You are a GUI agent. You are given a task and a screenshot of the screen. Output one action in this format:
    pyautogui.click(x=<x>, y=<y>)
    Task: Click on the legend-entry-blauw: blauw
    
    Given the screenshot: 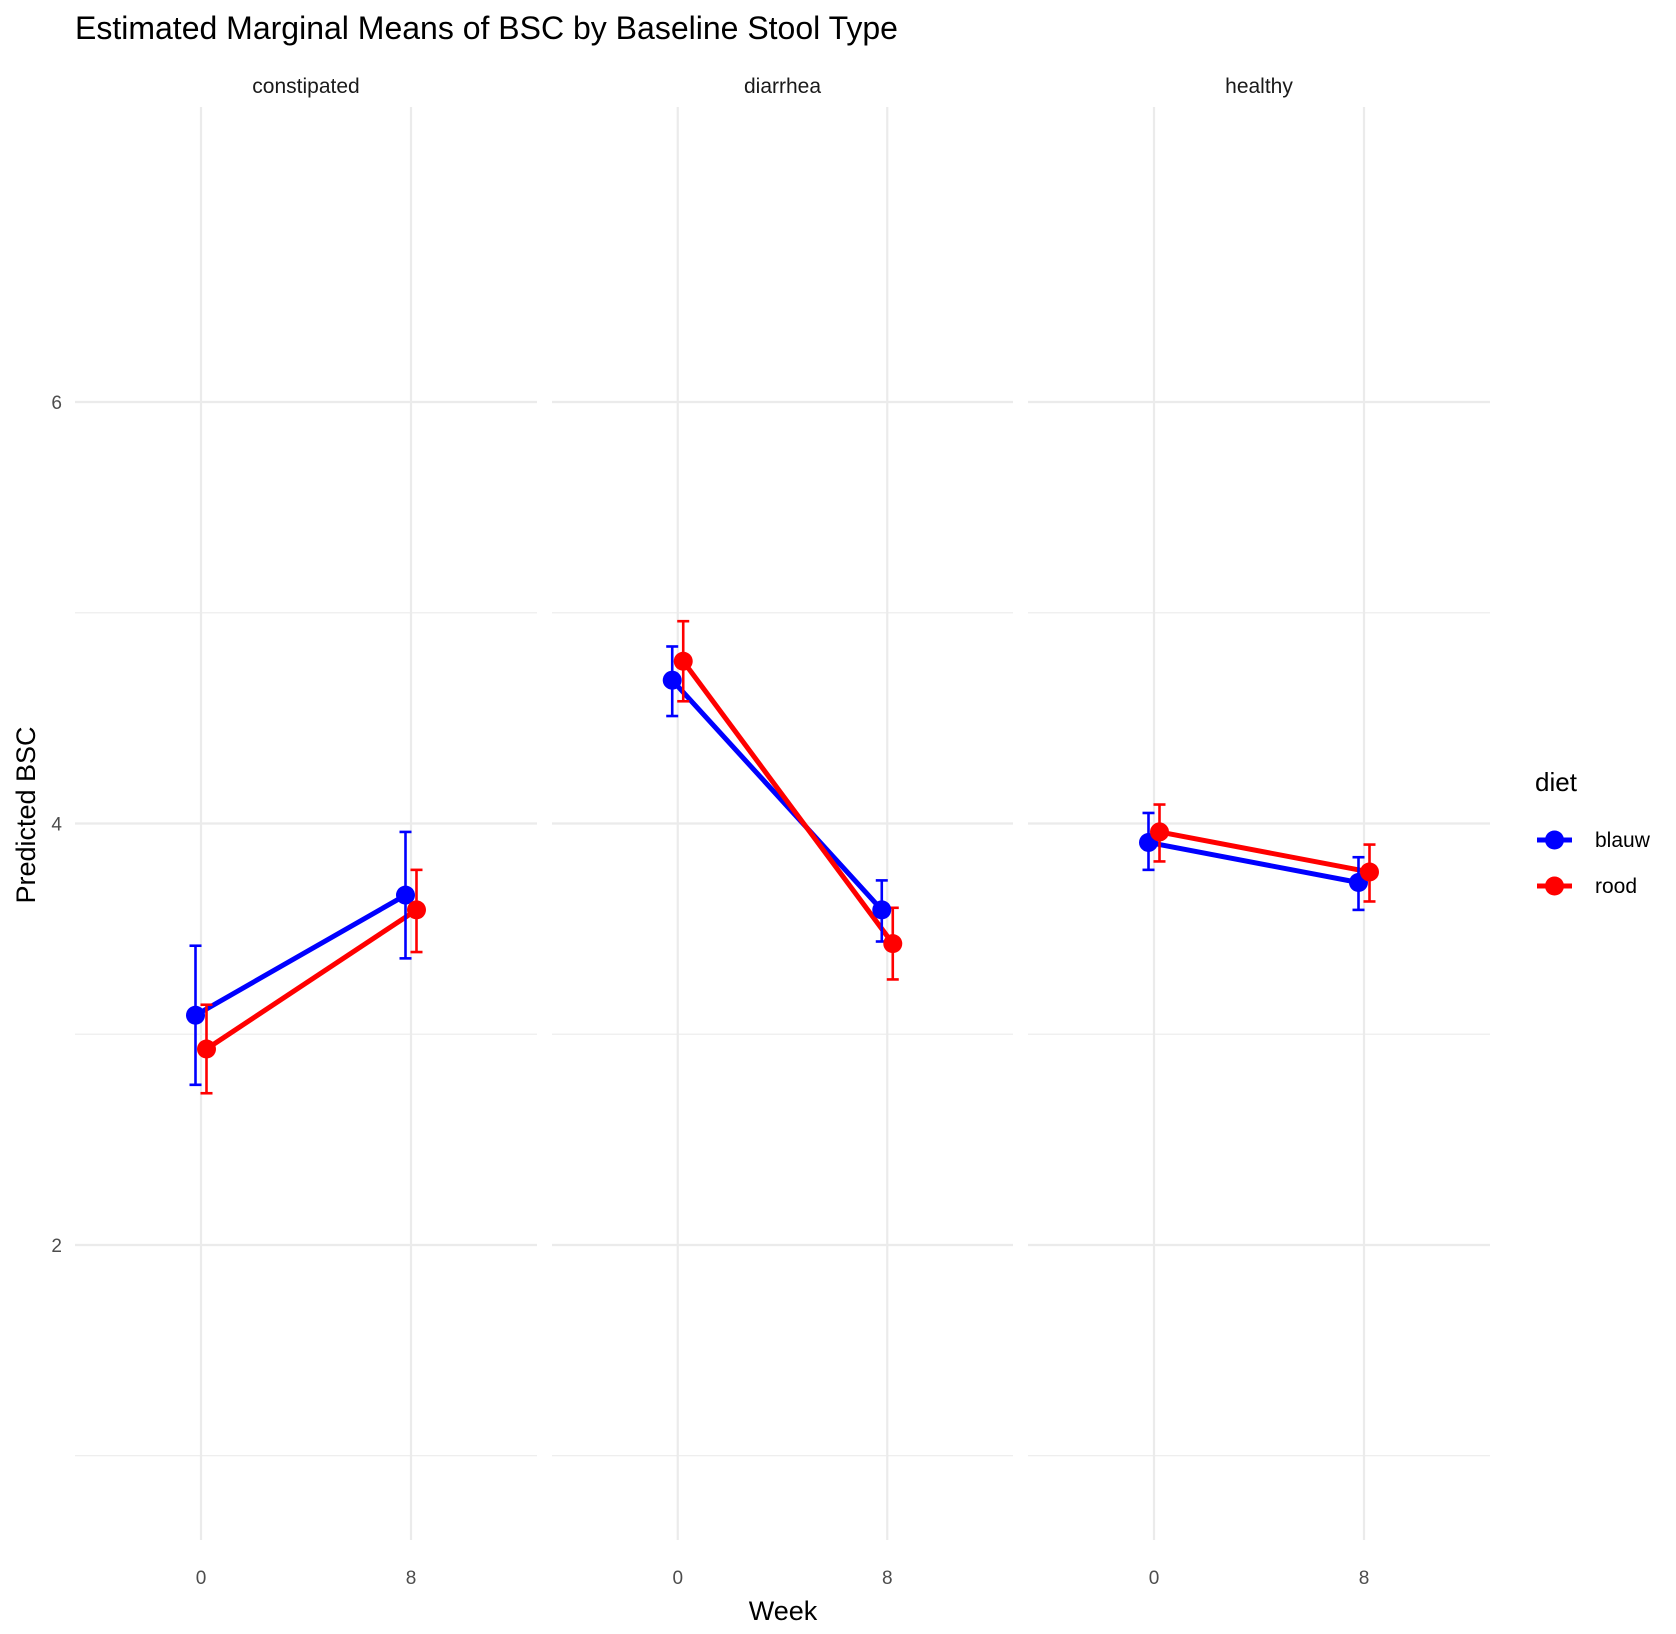 What is the action you would take?
    pyautogui.click(x=1594, y=840)
    